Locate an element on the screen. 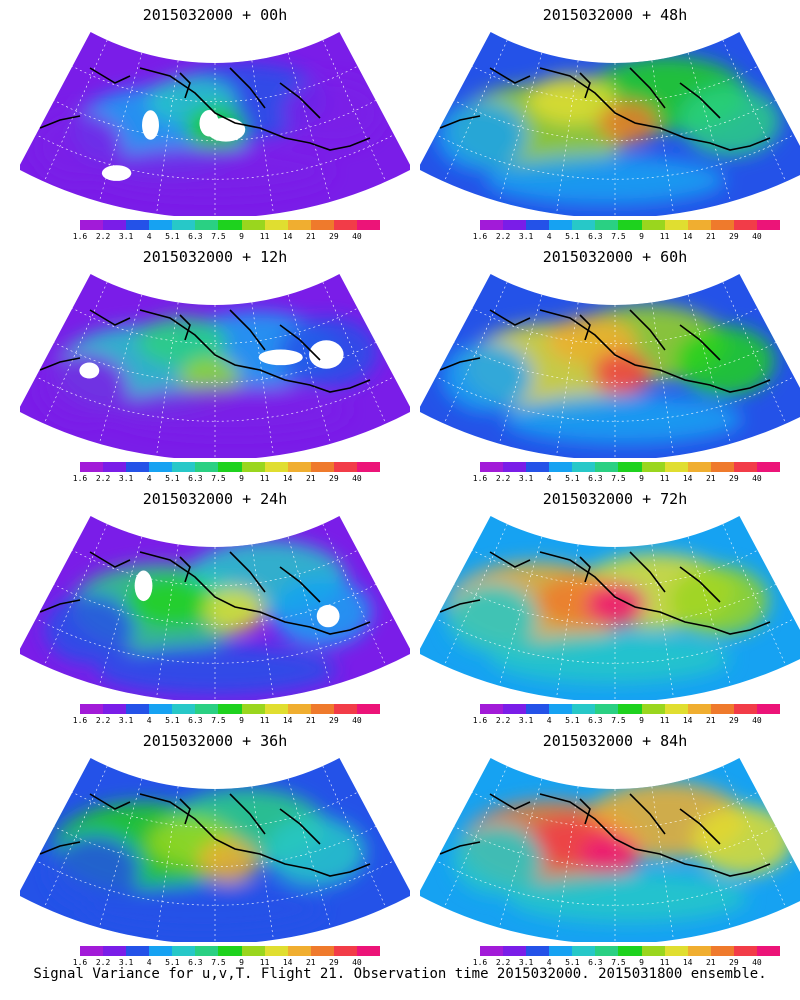  panel-title: 2015032000 + 72h is located at coordinates (615, 499).